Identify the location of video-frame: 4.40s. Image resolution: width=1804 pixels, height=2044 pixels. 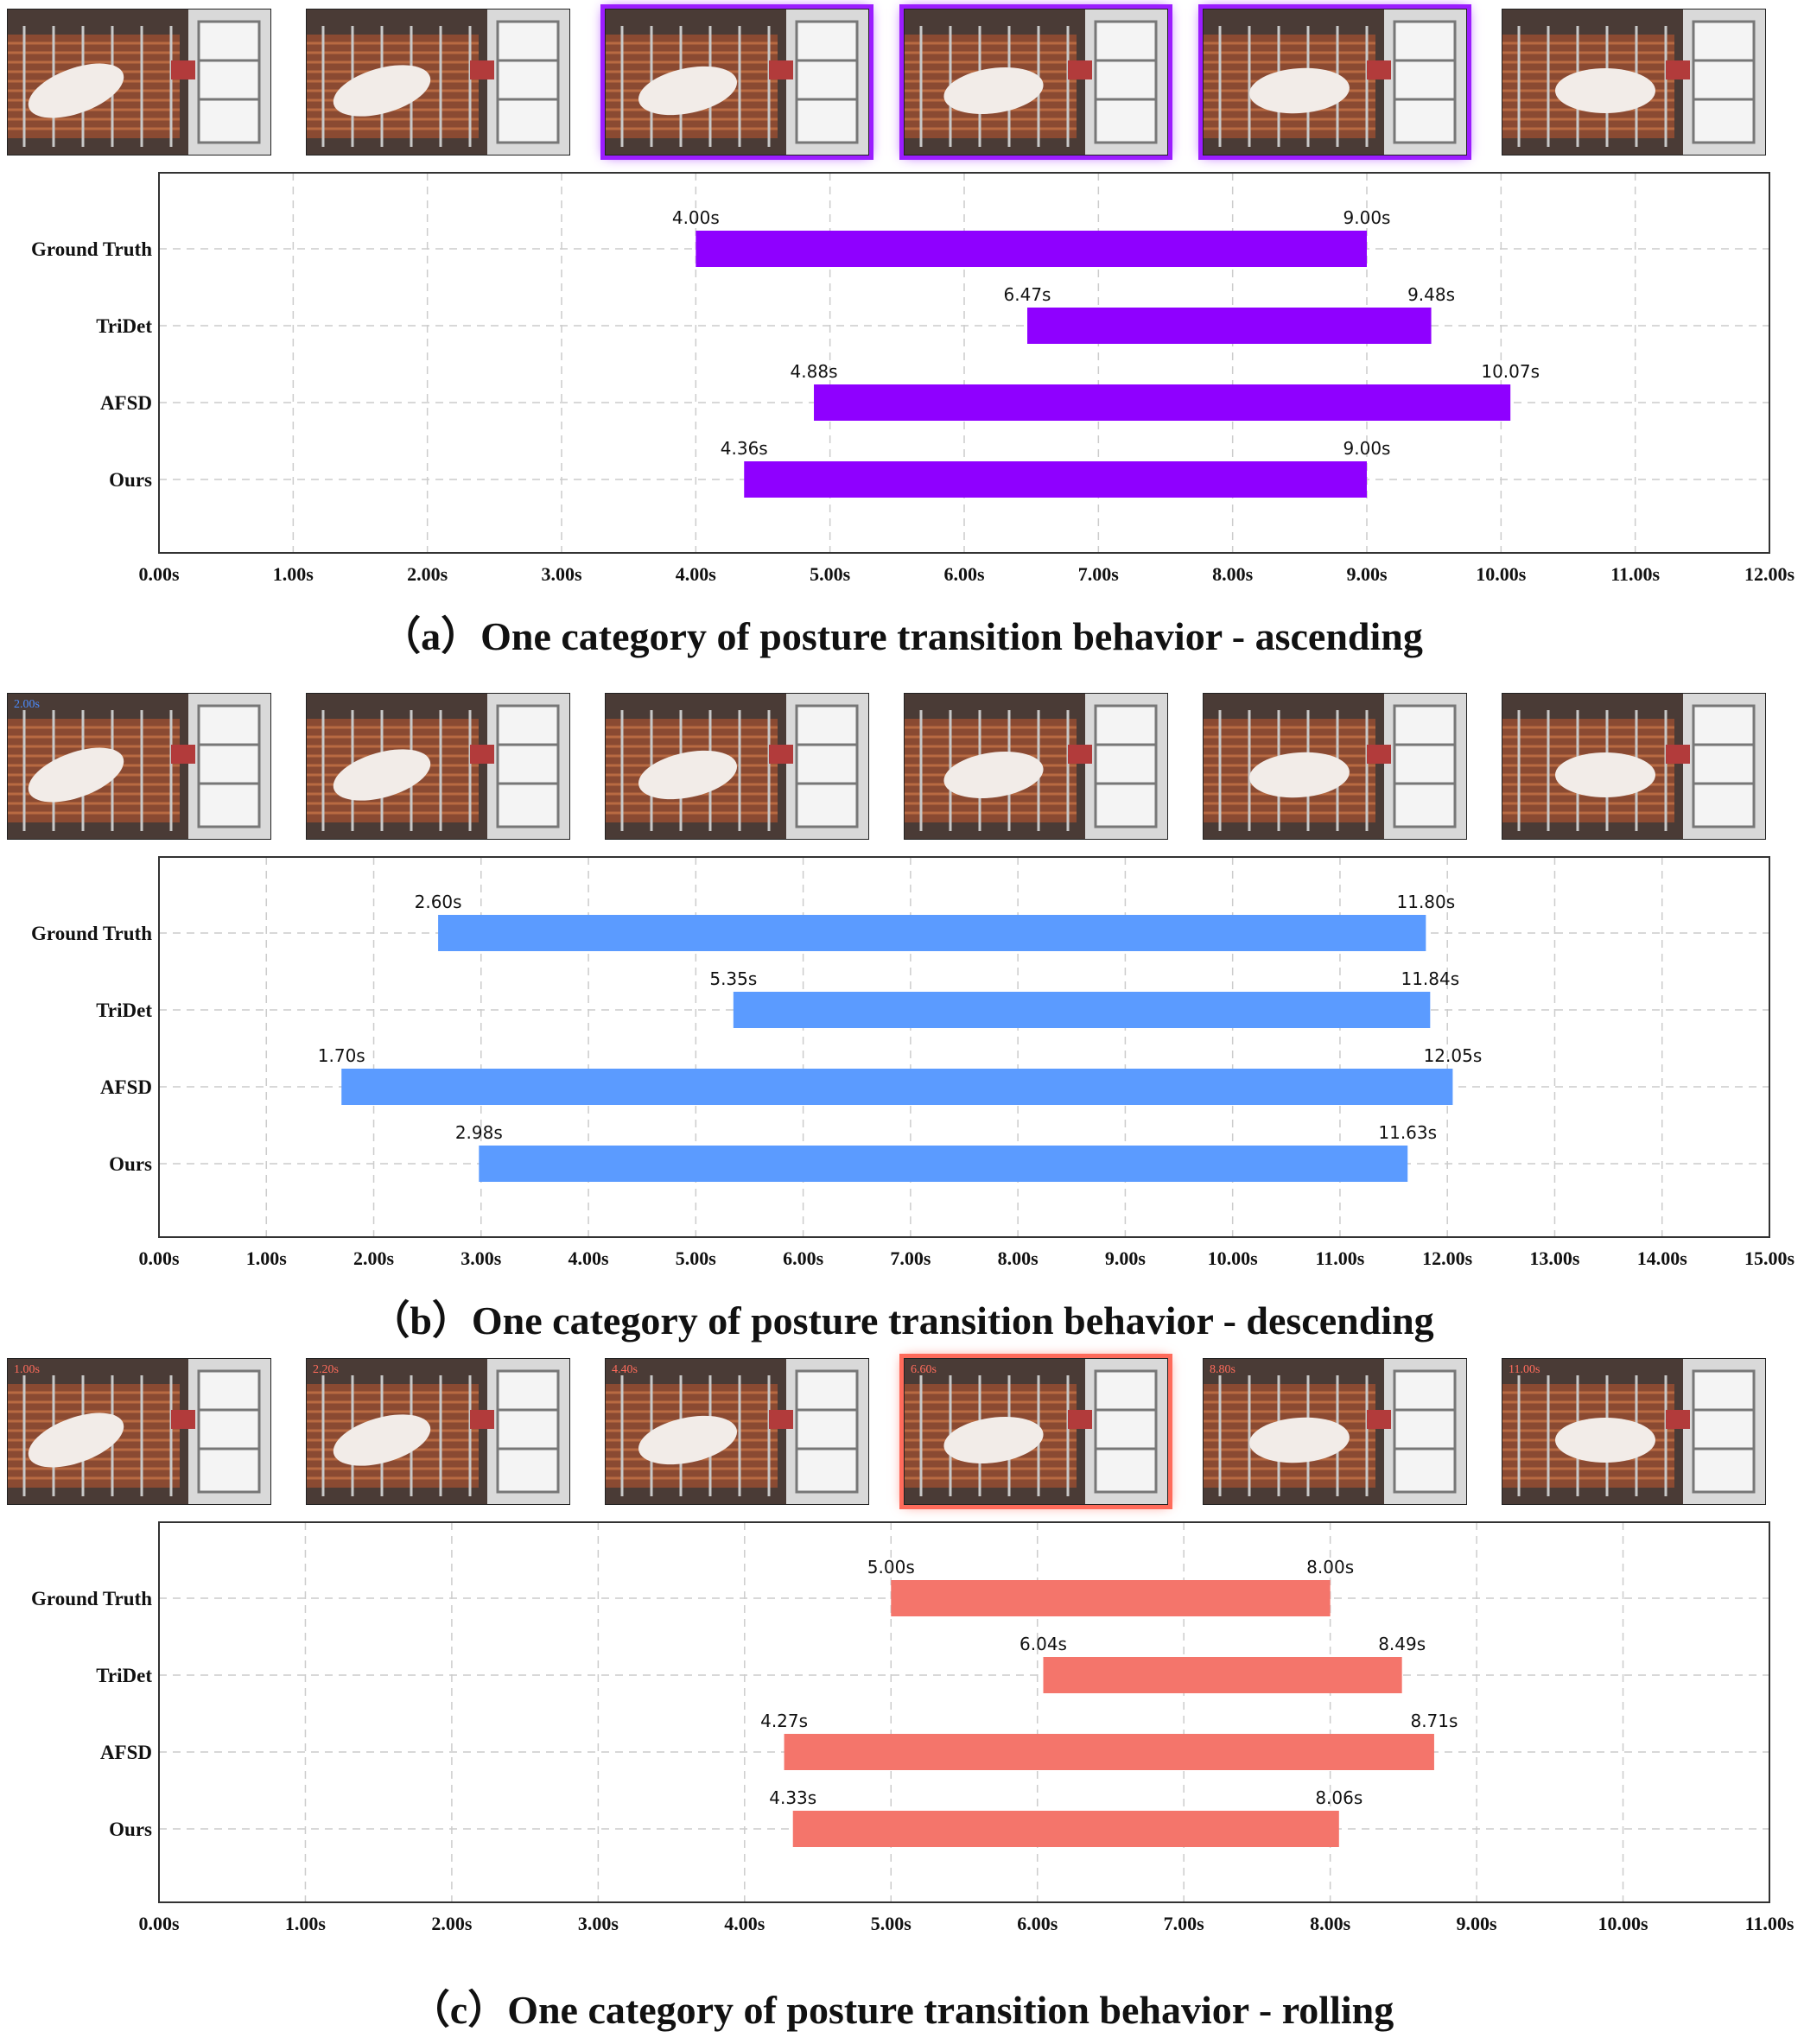
(737, 1431).